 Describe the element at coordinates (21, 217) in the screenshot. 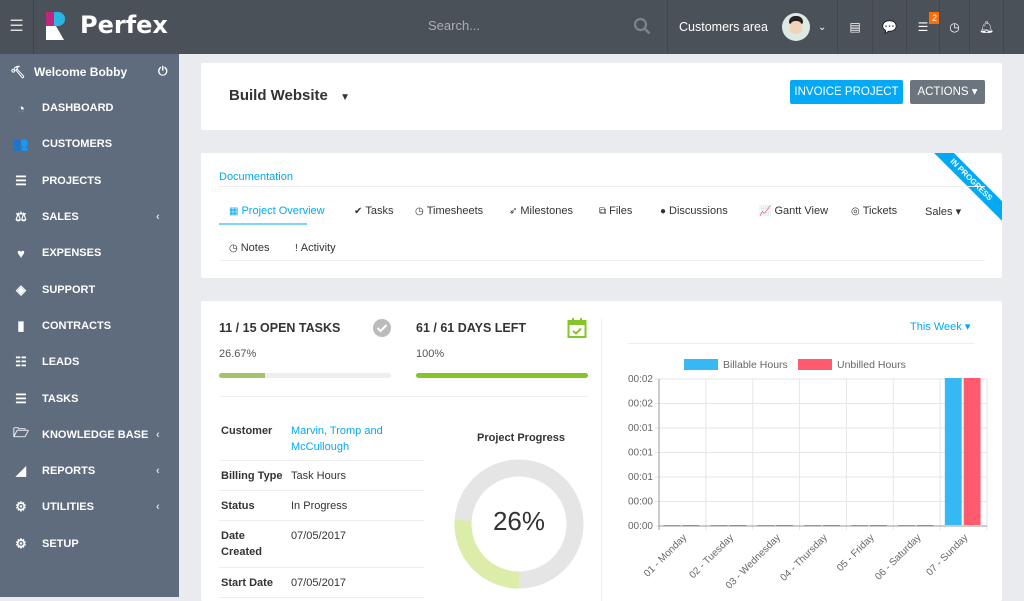

I see `balance-scale-icon: ⚖` at that location.